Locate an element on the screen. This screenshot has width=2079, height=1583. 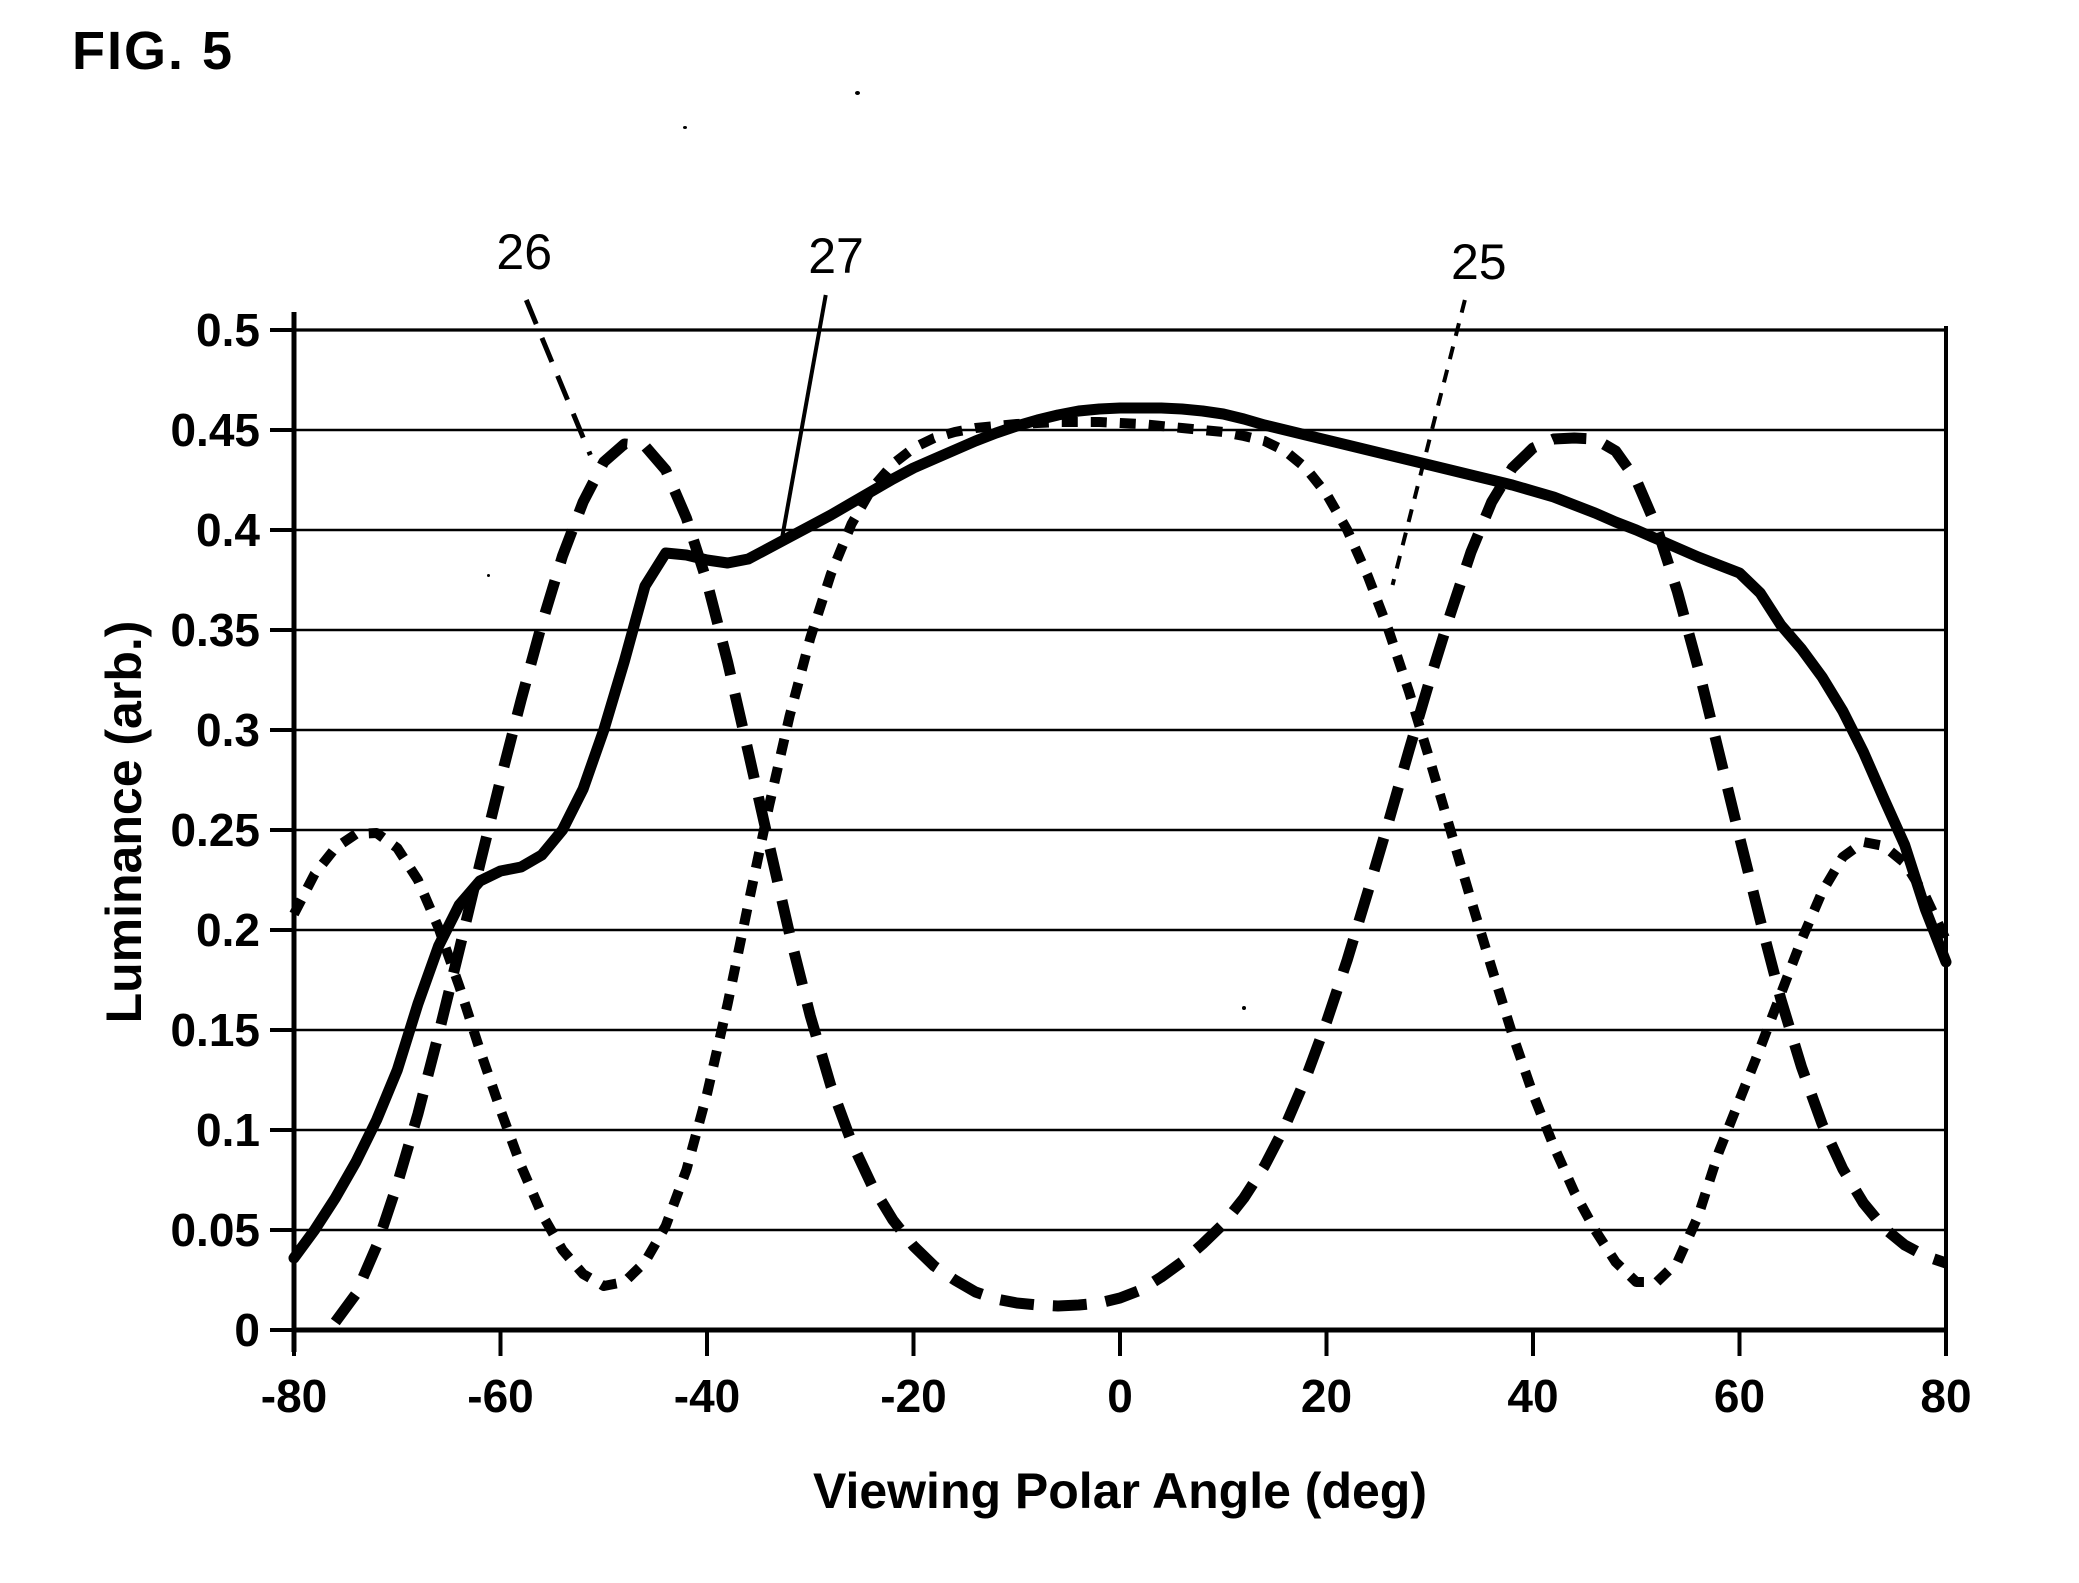
y-tick-label: 0.3 is located at coordinates (228, 730).